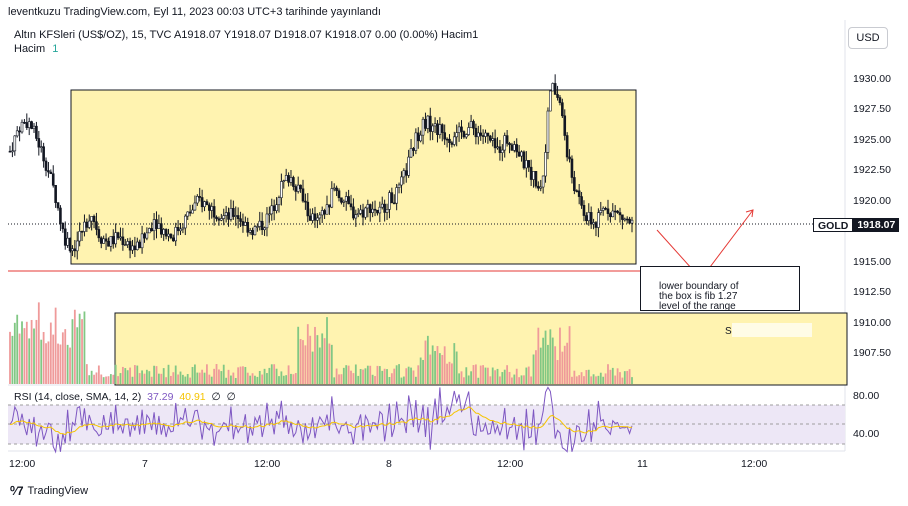 The height and width of the screenshot is (506, 908). What do you see at coordinates (36, 49) in the screenshot?
I see `volume-legend: Hacim 1` at bounding box center [36, 49].